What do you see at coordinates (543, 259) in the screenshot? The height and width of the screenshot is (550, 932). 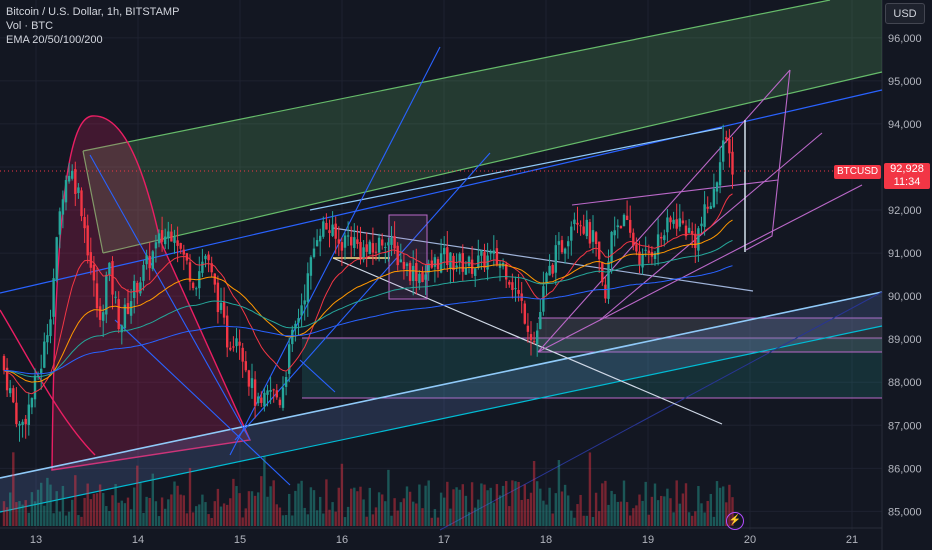 I see `descending-line-upper` at bounding box center [543, 259].